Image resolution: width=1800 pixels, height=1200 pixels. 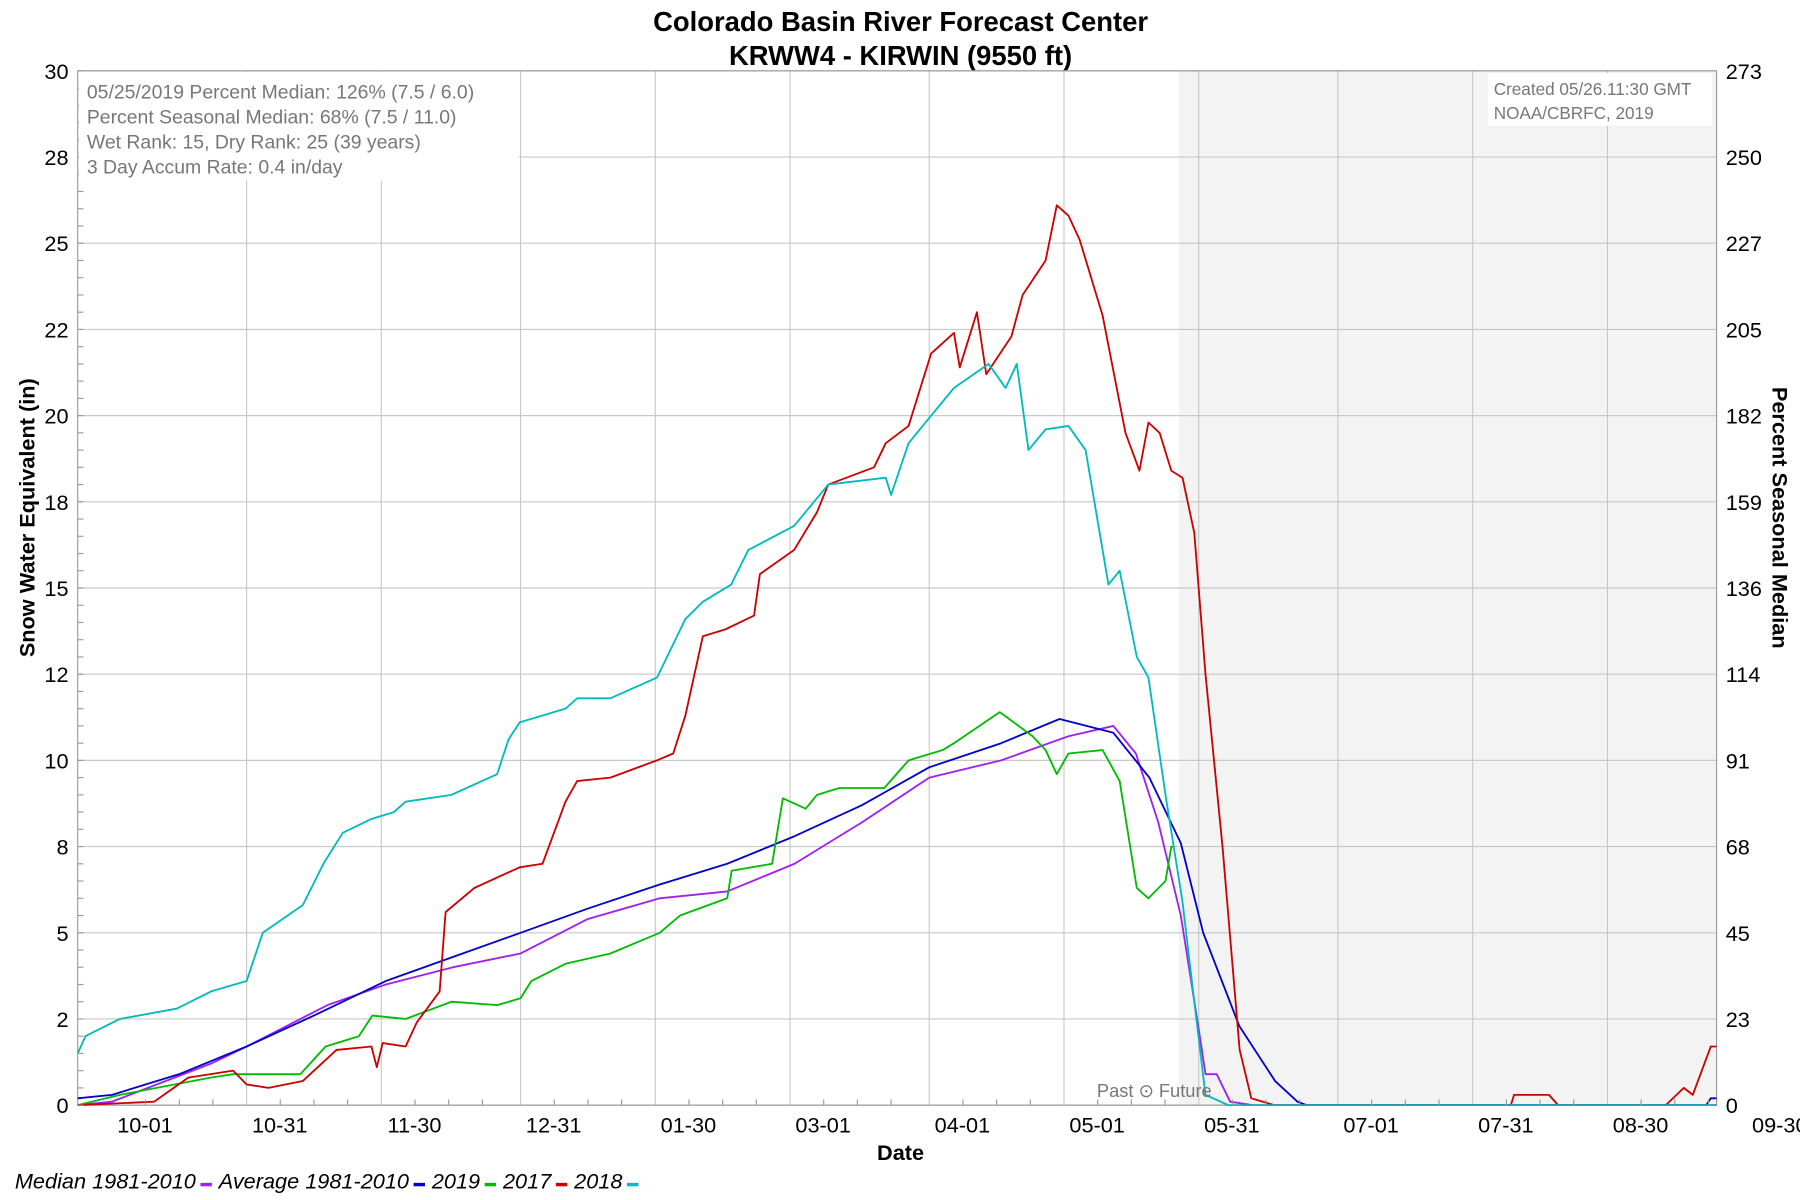 I want to click on x-axis-label: Date, so click(x=900, y=1152).